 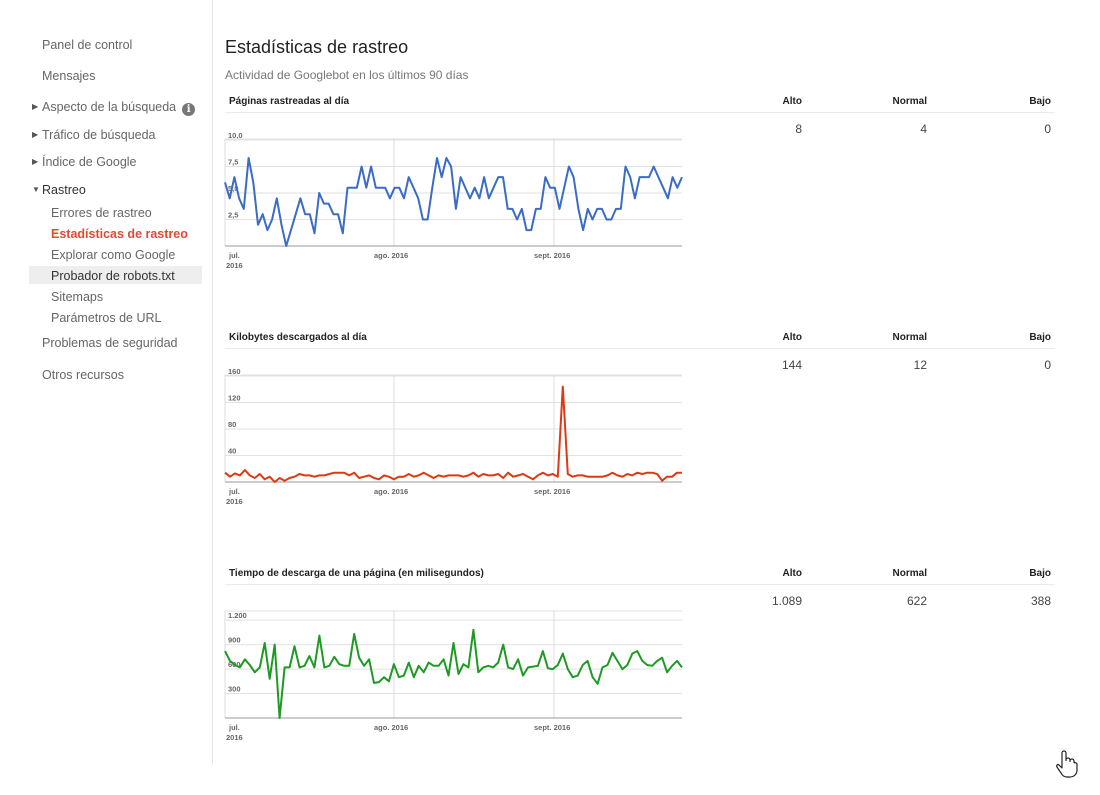 I want to click on y-tick-label: 10,0, so click(x=235, y=135).